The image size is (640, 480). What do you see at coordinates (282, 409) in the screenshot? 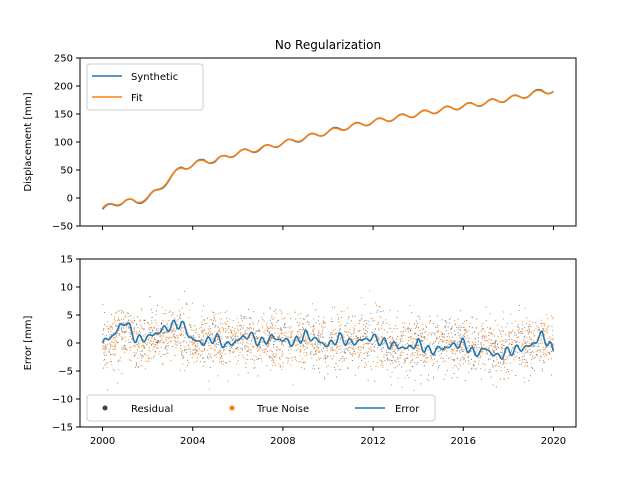
I see `legend-true-noise-label: True Noise` at bounding box center [282, 409].